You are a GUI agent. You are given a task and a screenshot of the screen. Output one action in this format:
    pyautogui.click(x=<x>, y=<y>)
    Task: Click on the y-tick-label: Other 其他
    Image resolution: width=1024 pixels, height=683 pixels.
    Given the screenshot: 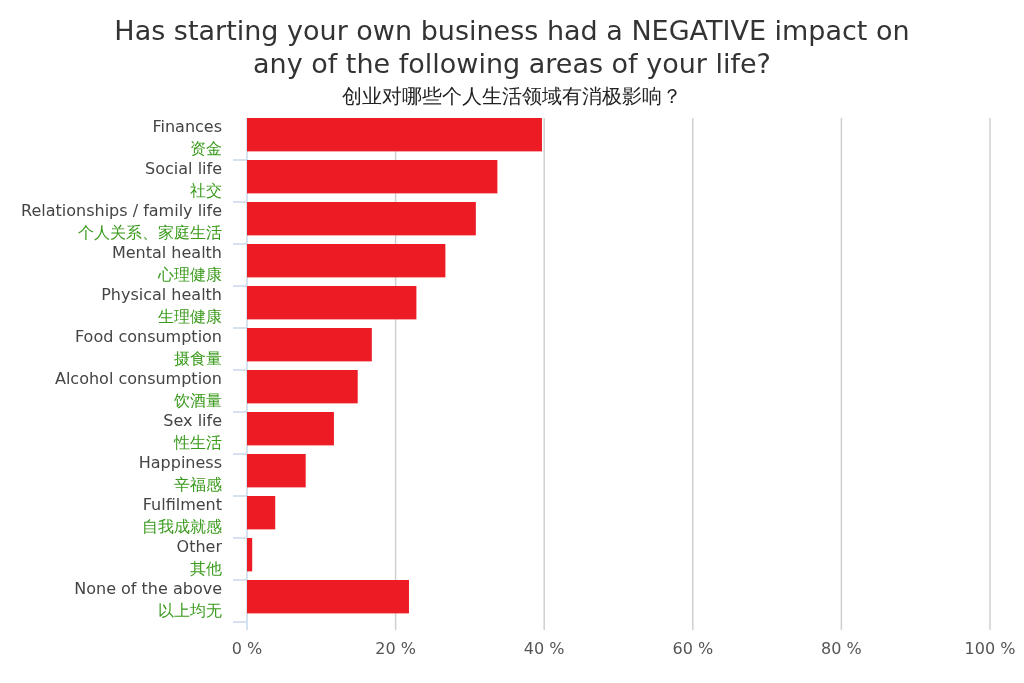 What is the action you would take?
    pyautogui.click(x=199, y=557)
    